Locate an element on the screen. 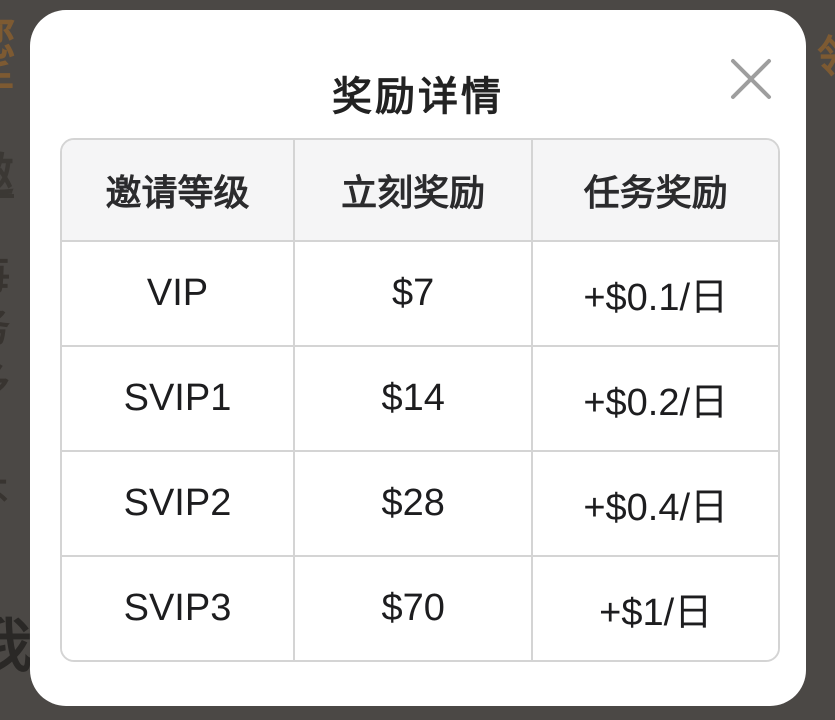 This screenshot has height=720, width=835. task-cell: +$1/日 is located at coordinates (655, 608).